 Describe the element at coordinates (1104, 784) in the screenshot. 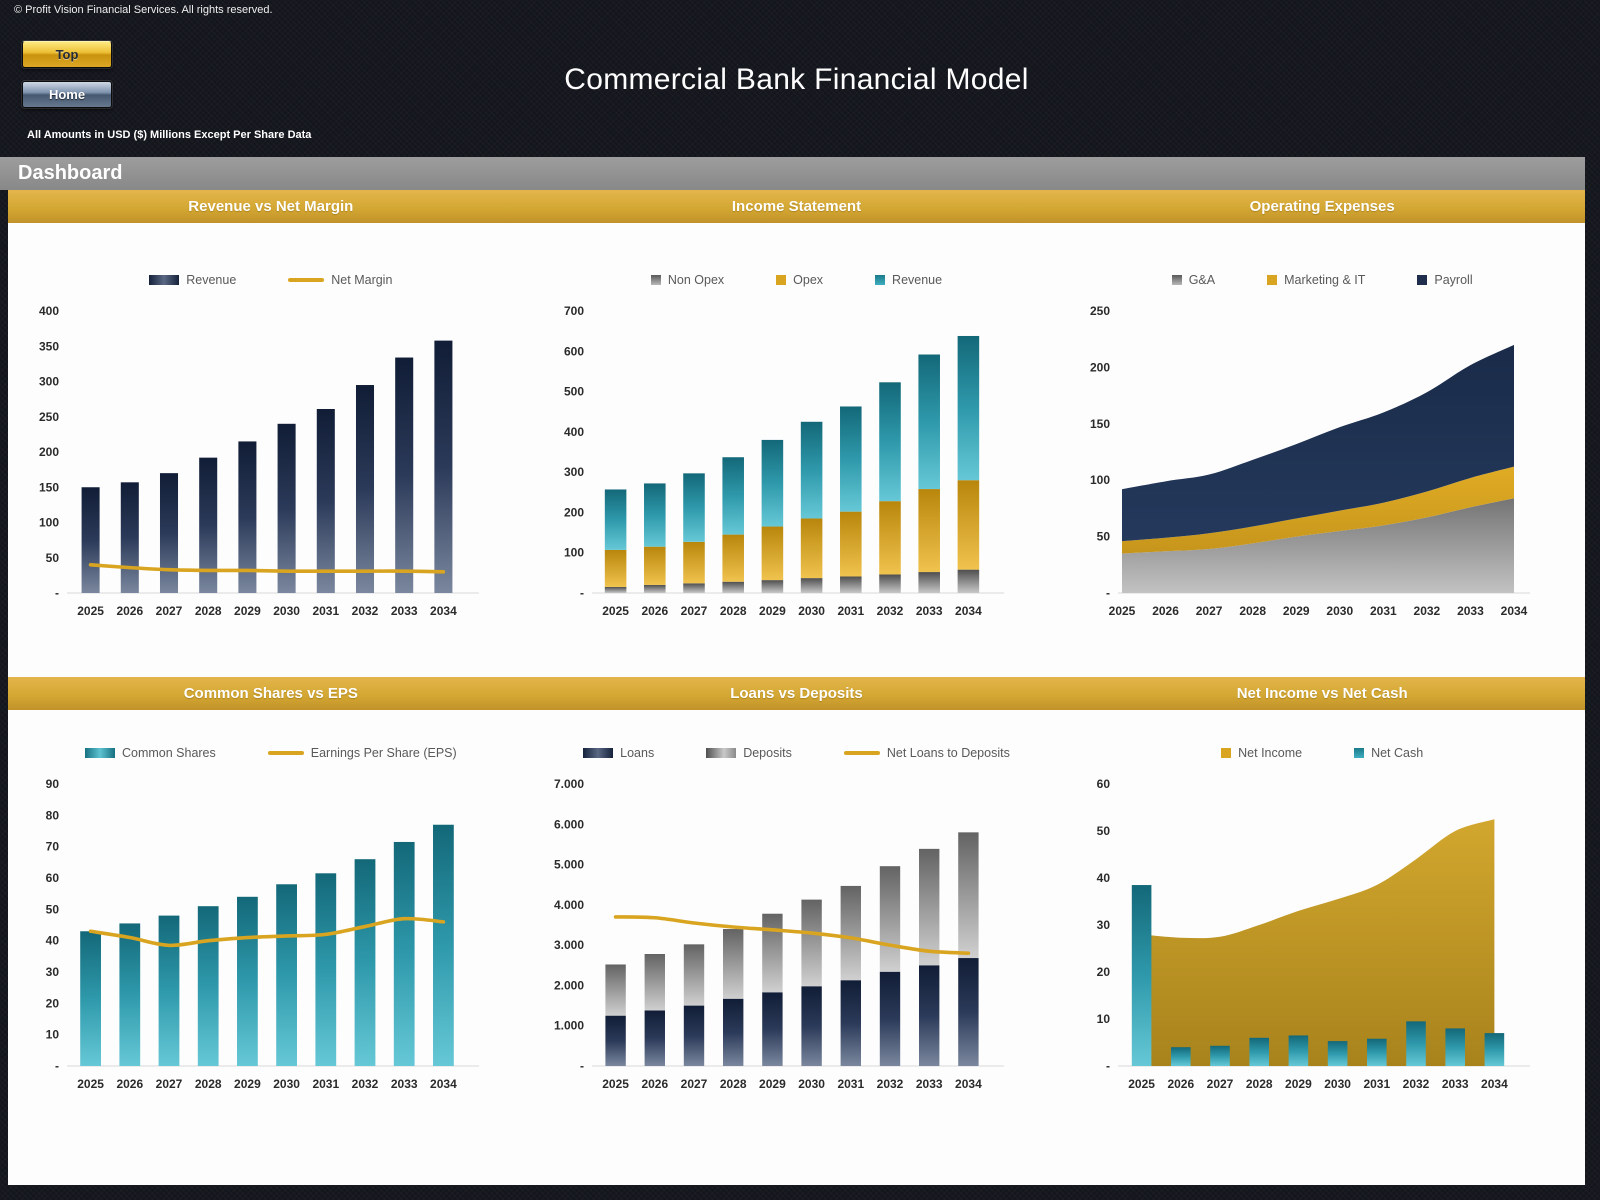

I see `svg-text: 60` at that location.